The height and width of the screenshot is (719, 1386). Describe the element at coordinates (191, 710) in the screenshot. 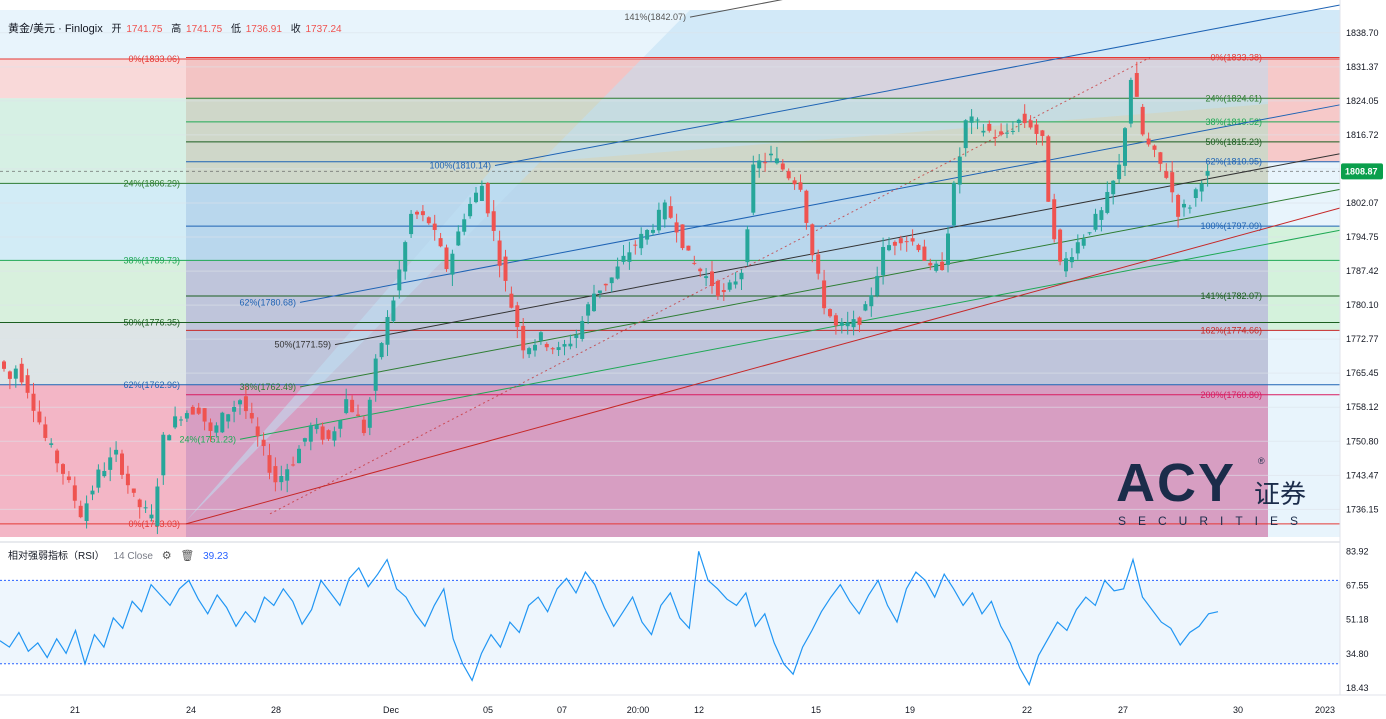

I see `time-axis-tick: 24` at that location.